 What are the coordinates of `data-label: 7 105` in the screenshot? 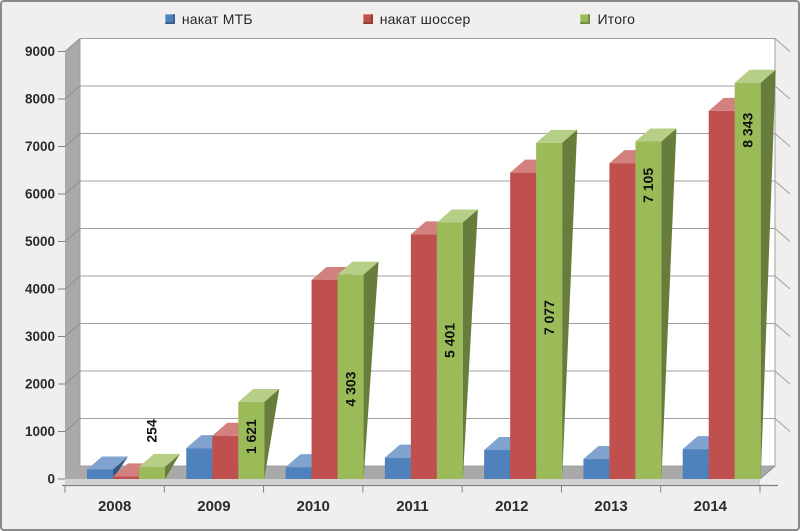 It's located at (648, 185).